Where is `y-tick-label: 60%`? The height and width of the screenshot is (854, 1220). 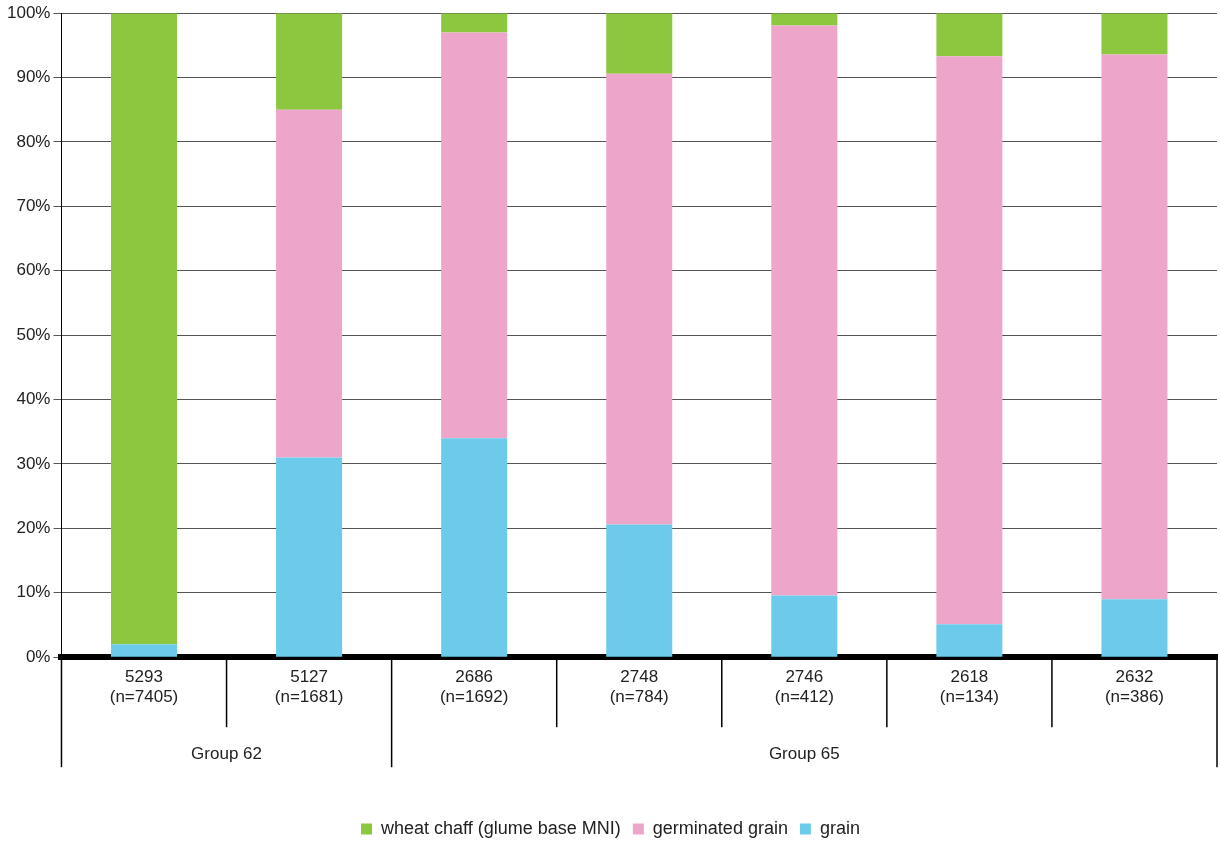
y-tick-label: 60% is located at coordinates (33, 270).